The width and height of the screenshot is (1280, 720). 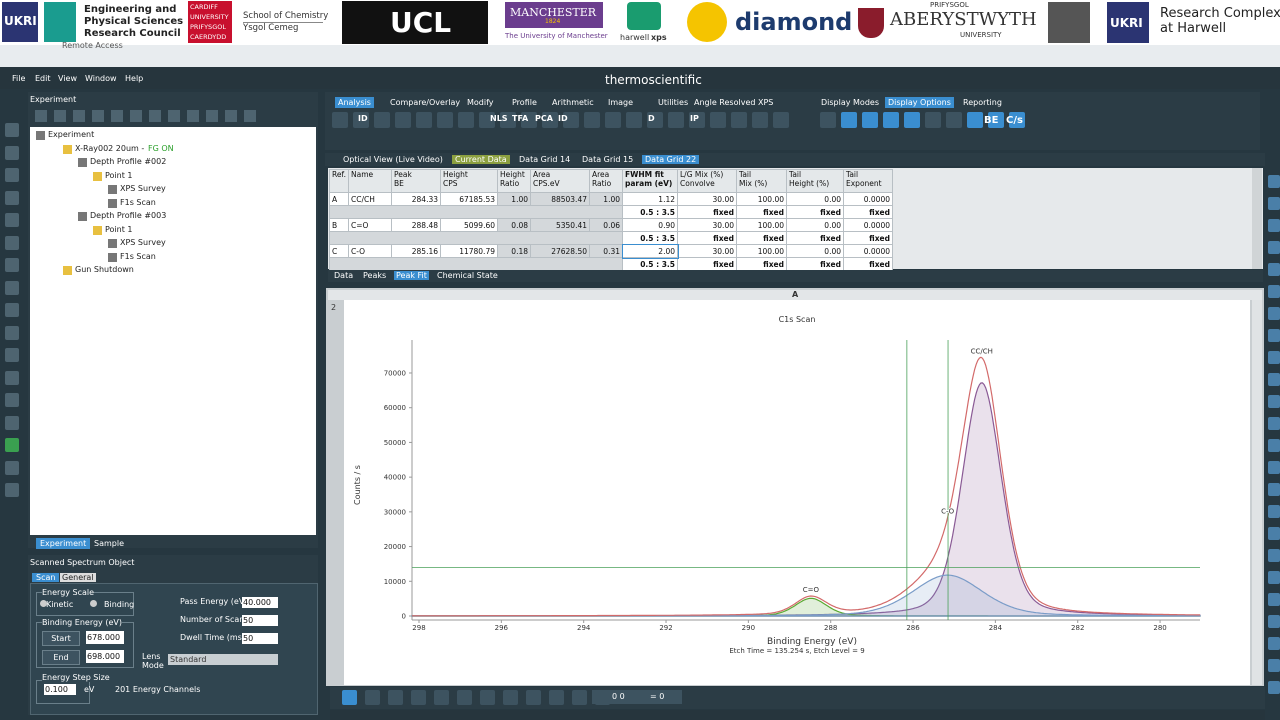 I want to click on grid-tab: Data Grid 22, so click(x=671, y=159).